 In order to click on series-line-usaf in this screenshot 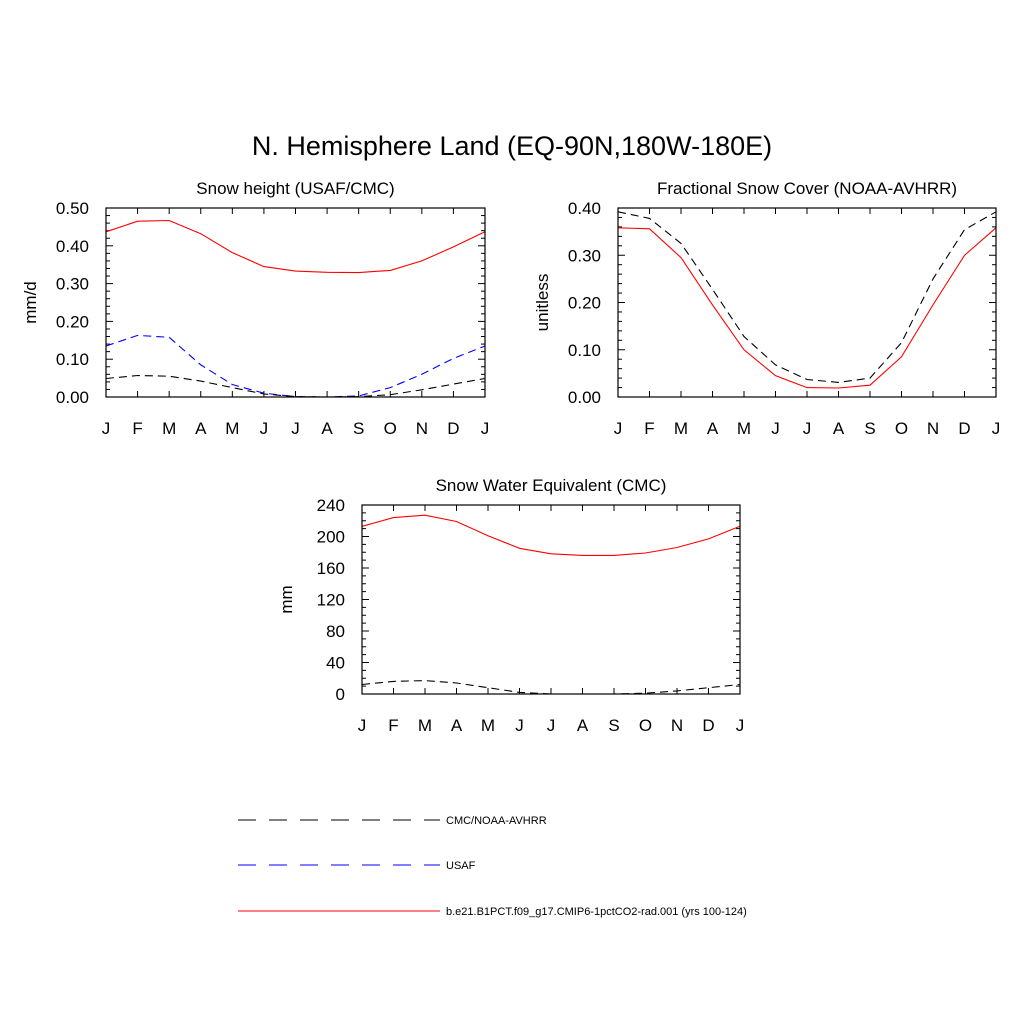, I will do `click(295, 366)`.